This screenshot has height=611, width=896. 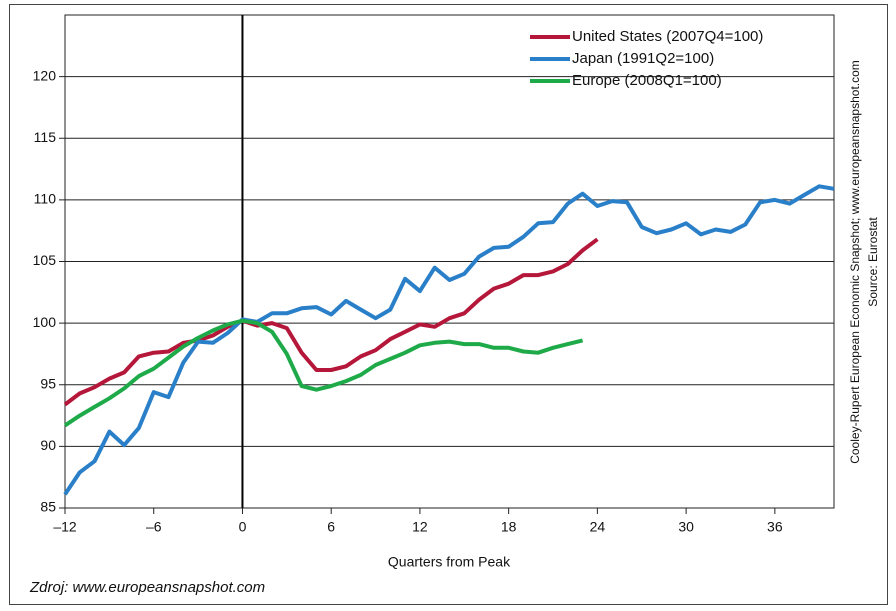 I want to click on x-tick-label: 12, so click(x=420, y=527).